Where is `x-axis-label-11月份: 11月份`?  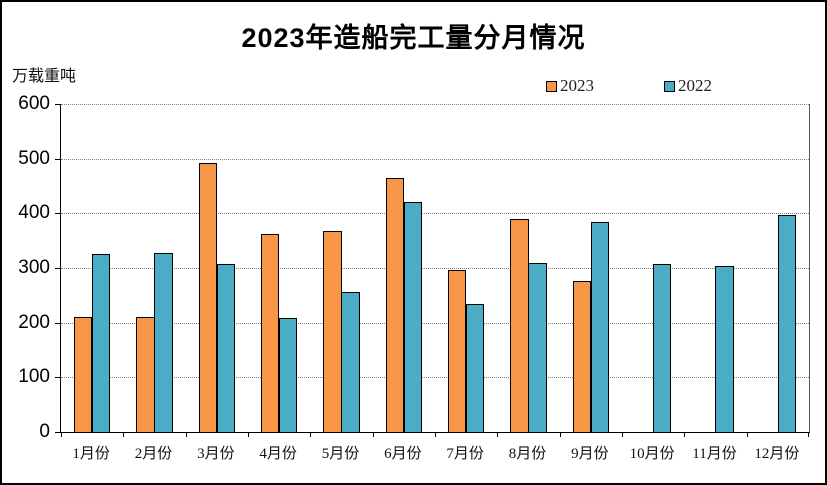 x-axis-label-11月份: 11月份 is located at coordinates (714, 454).